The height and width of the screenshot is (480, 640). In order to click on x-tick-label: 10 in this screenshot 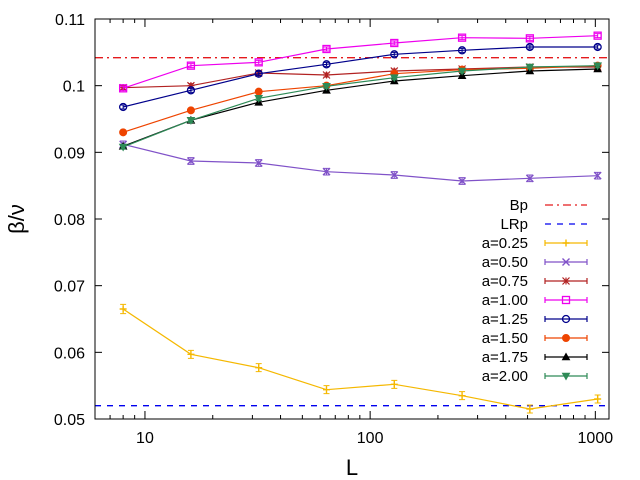, I will do `click(145, 438)`.